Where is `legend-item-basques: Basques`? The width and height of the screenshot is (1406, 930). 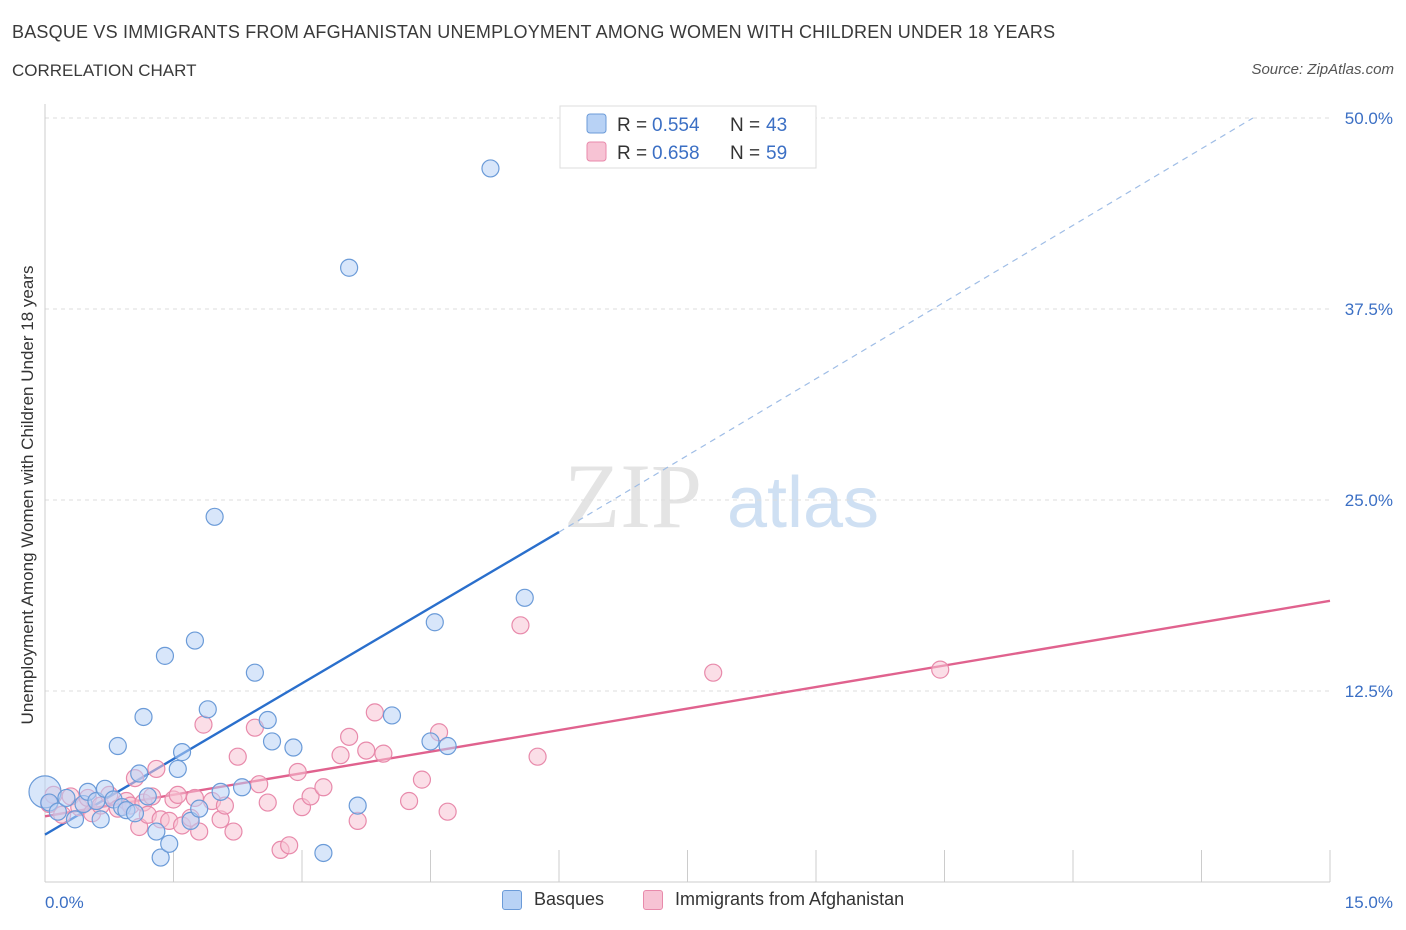
legend-item-basques: Basques is located at coordinates (553, 899).